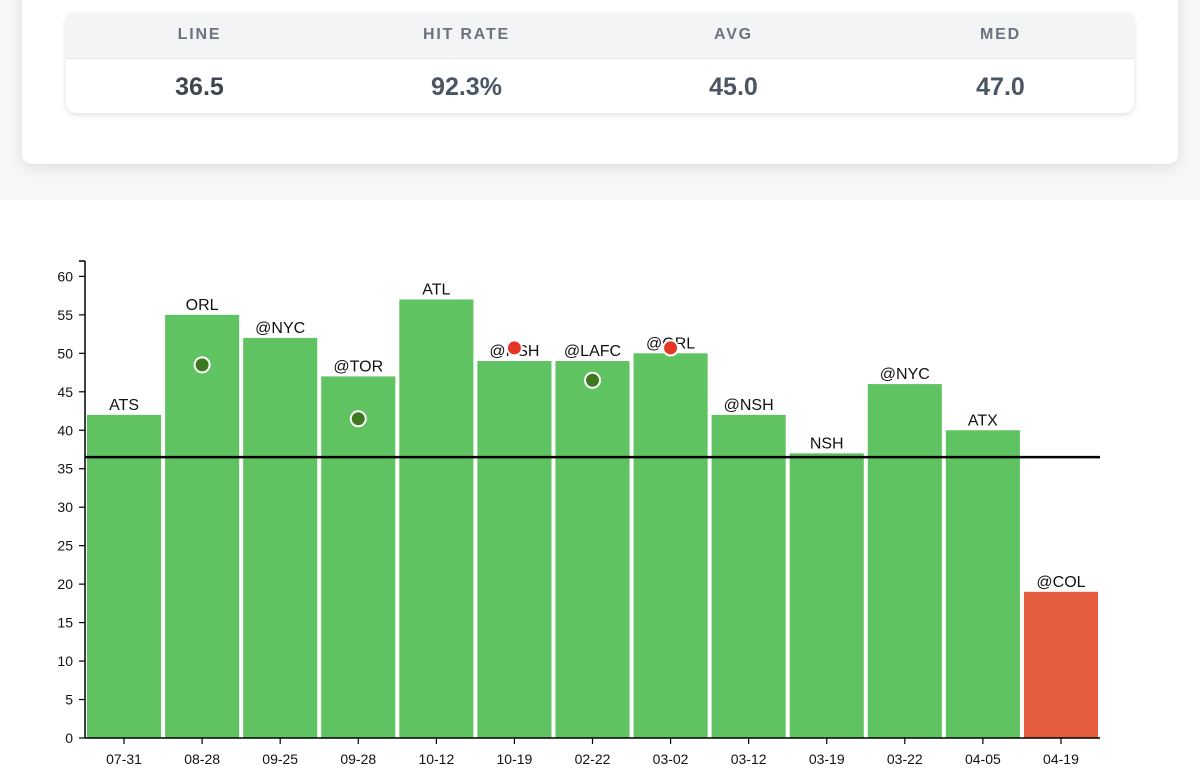 Image resolution: width=1200 pixels, height=782 pixels. Describe the element at coordinates (199, 34) in the screenshot. I see `stats-header-line: LINE` at that location.